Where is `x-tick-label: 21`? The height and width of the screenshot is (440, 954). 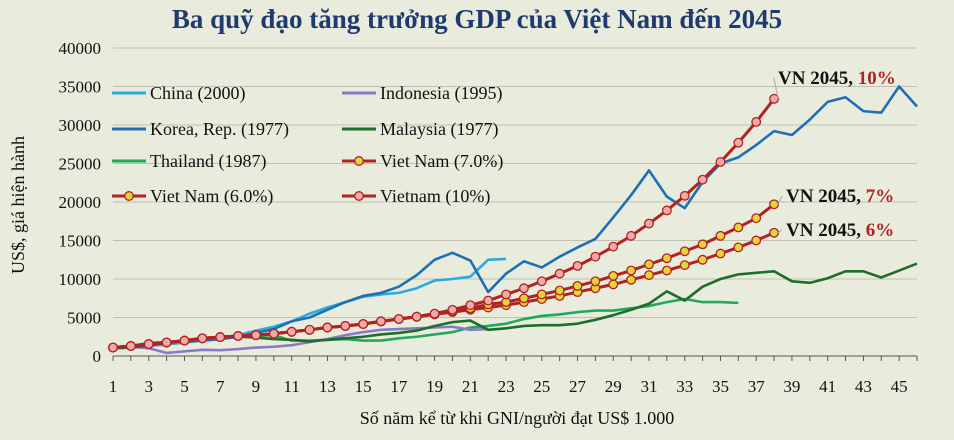
x-tick-label: 21 is located at coordinates (470, 386).